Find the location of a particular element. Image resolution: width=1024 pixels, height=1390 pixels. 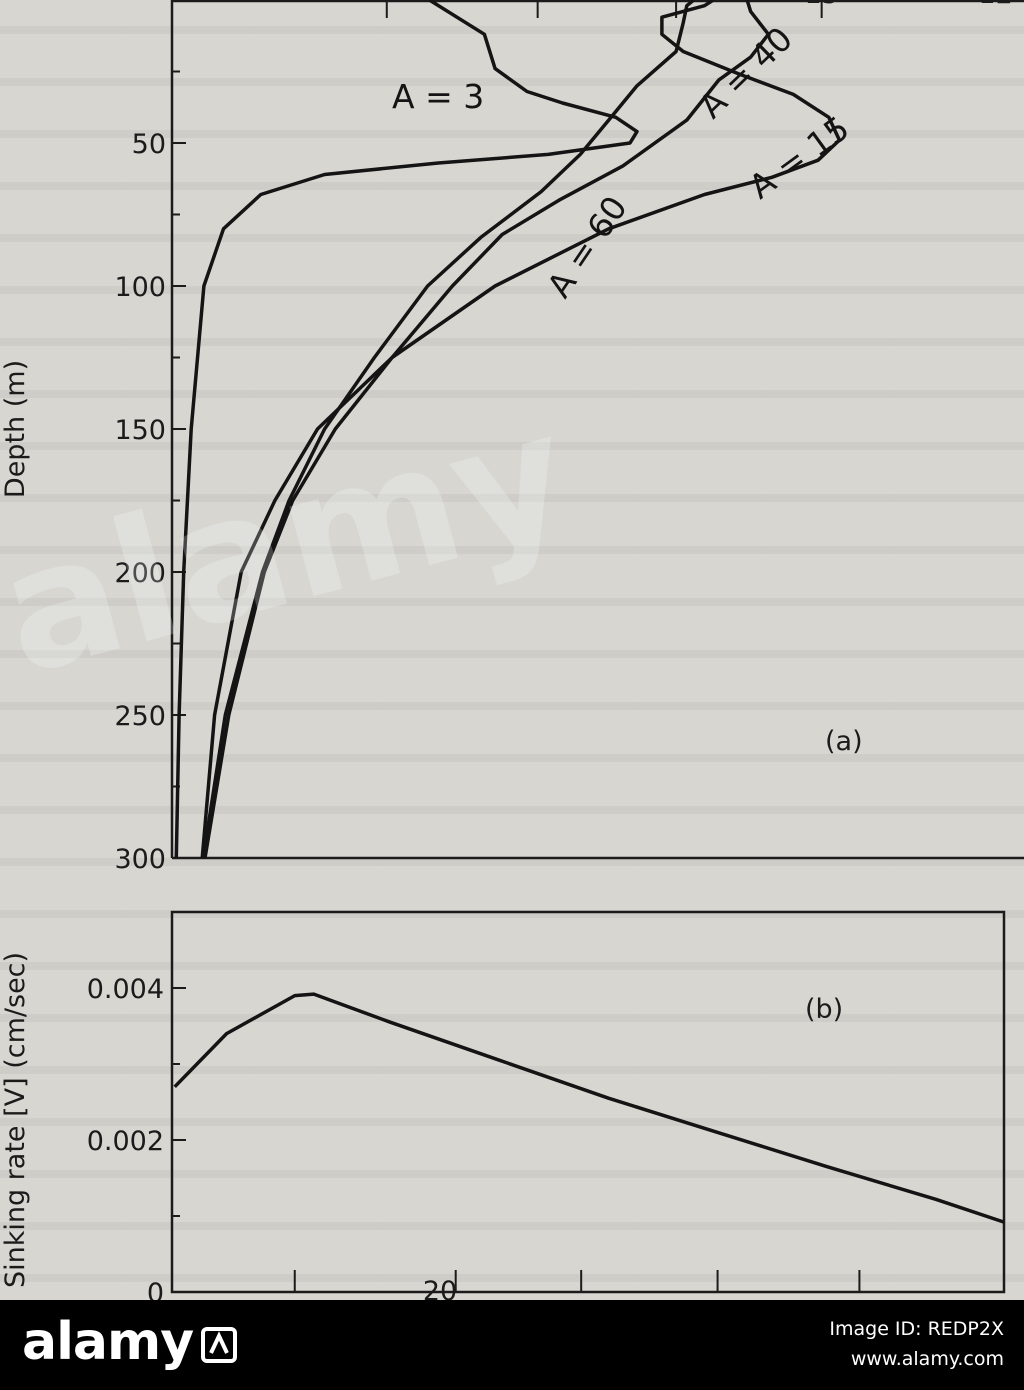

panel-label-b: (b) is located at coordinates (824, 1009).